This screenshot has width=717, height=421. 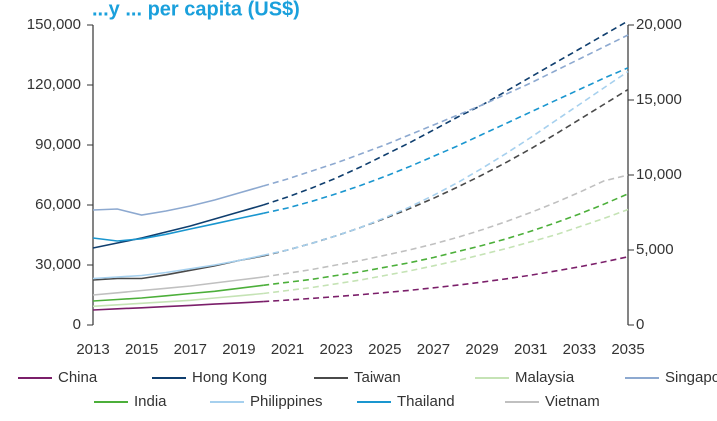 What do you see at coordinates (141, 349) in the screenshot?
I see `x-tick-label: 2015` at bounding box center [141, 349].